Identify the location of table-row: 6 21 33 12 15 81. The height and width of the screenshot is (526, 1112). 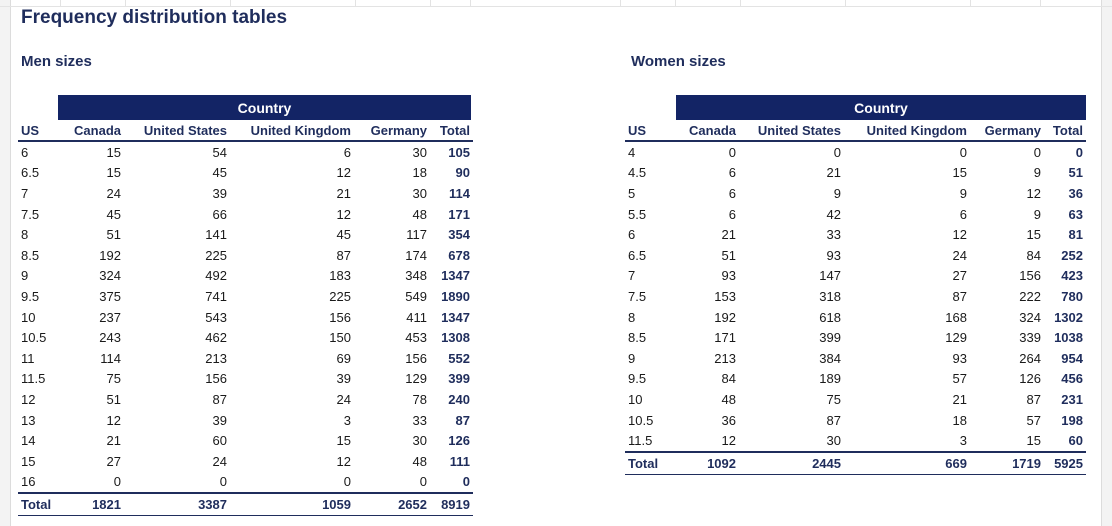
(855, 234).